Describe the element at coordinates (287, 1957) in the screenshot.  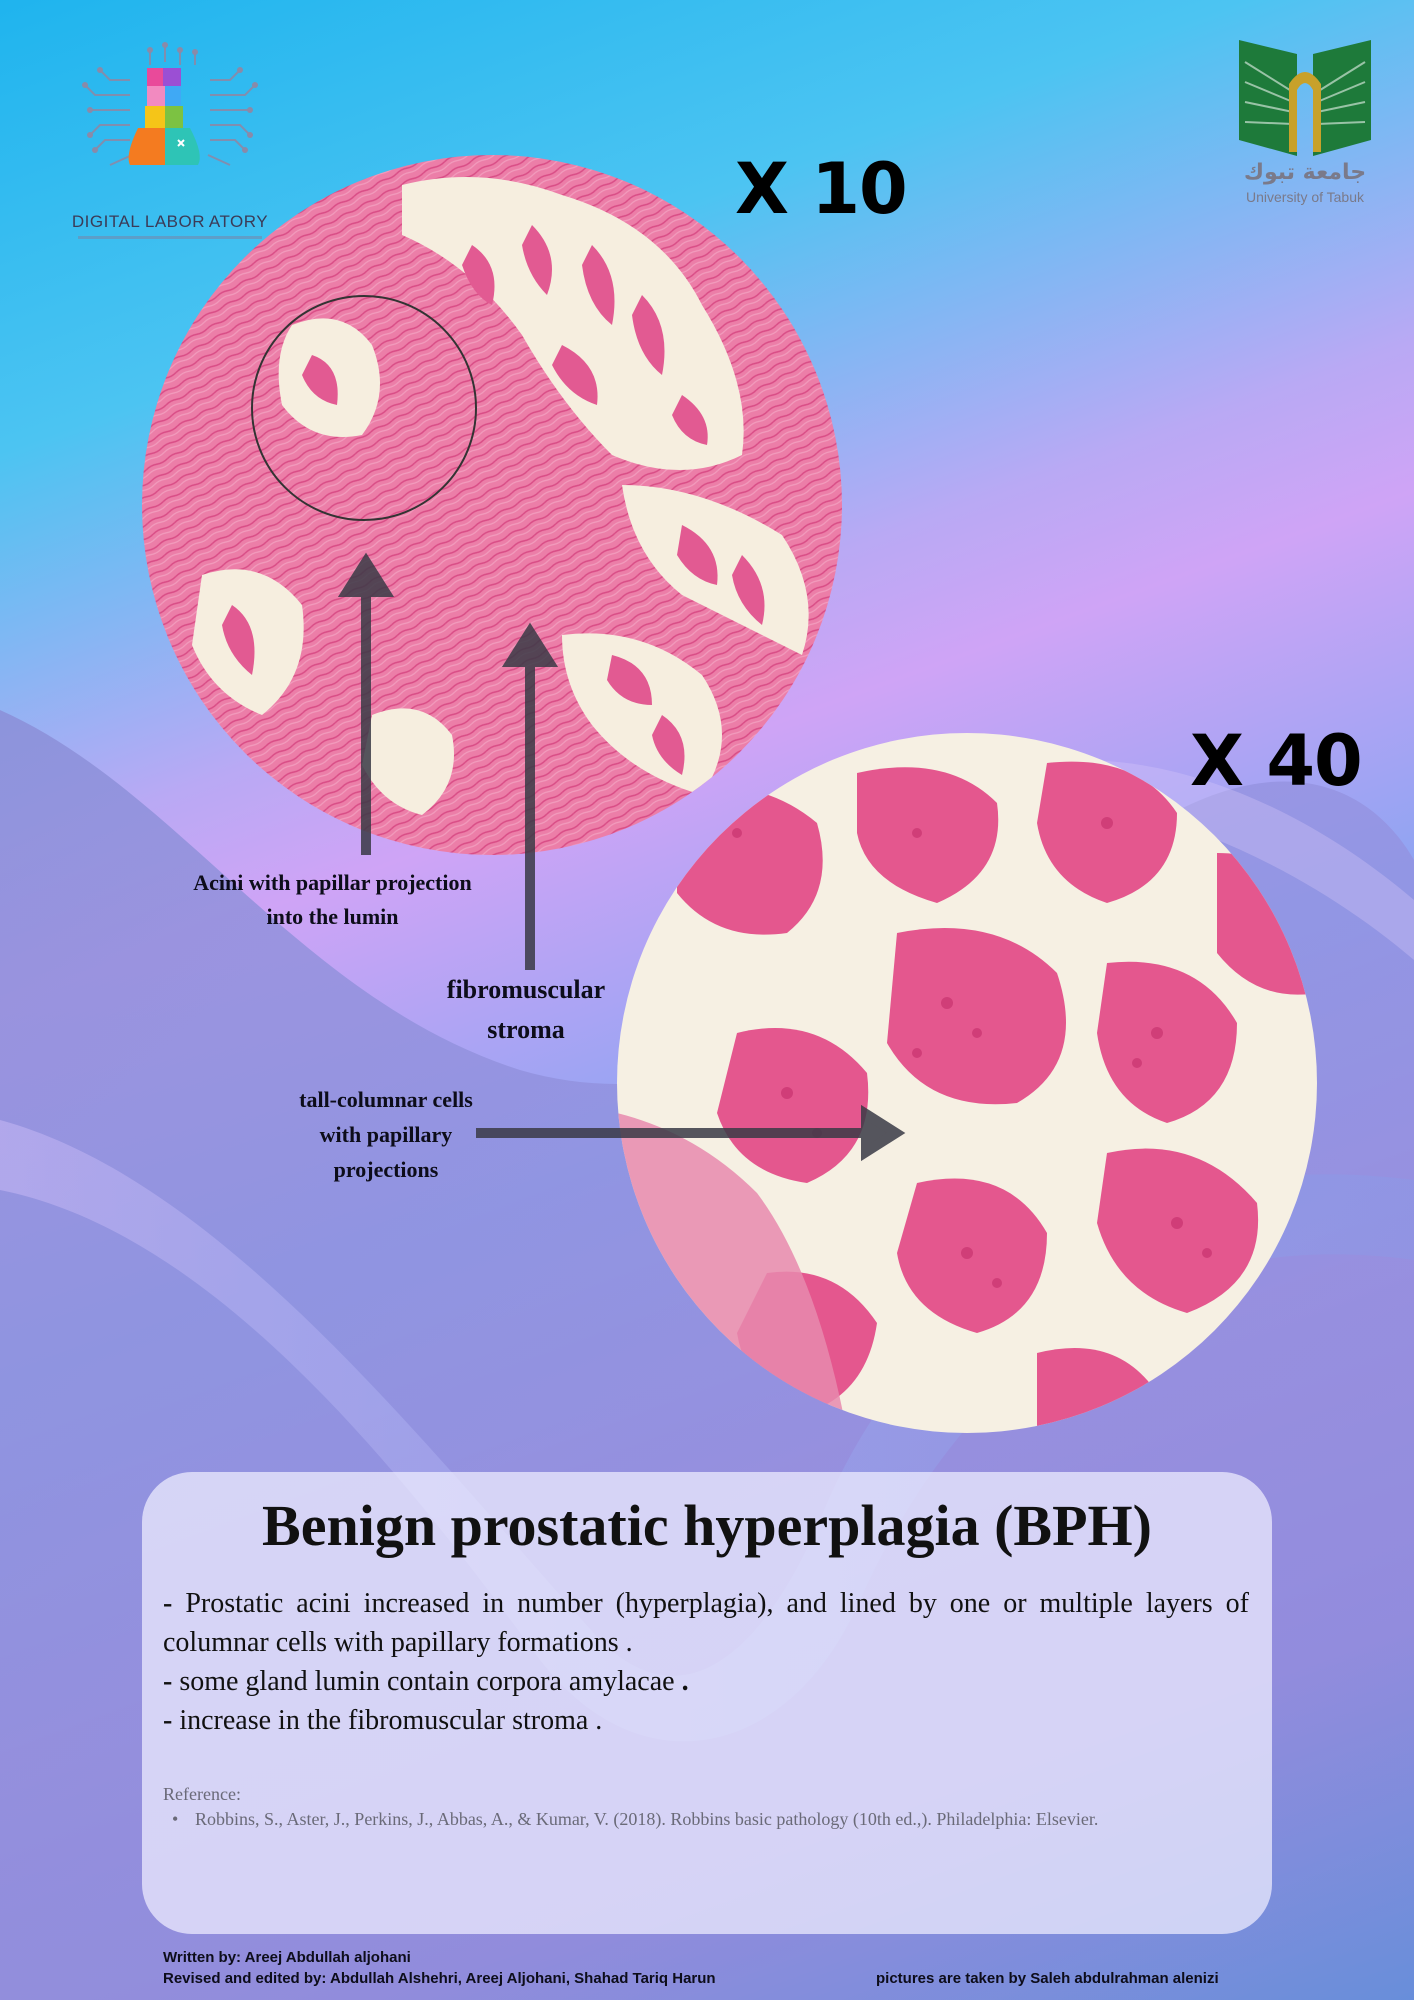
I see `credit-written-by: Written by: Areej Abdullah aljohani` at that location.